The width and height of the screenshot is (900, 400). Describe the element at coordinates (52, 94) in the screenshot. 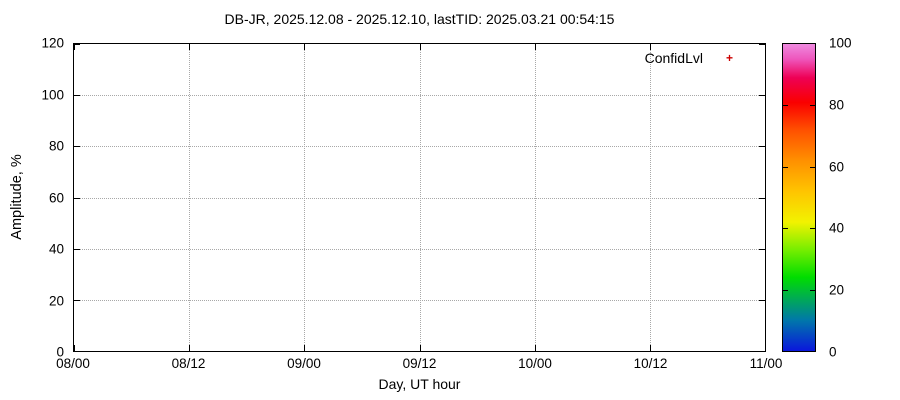

I see `y-tick-label: 100` at that location.